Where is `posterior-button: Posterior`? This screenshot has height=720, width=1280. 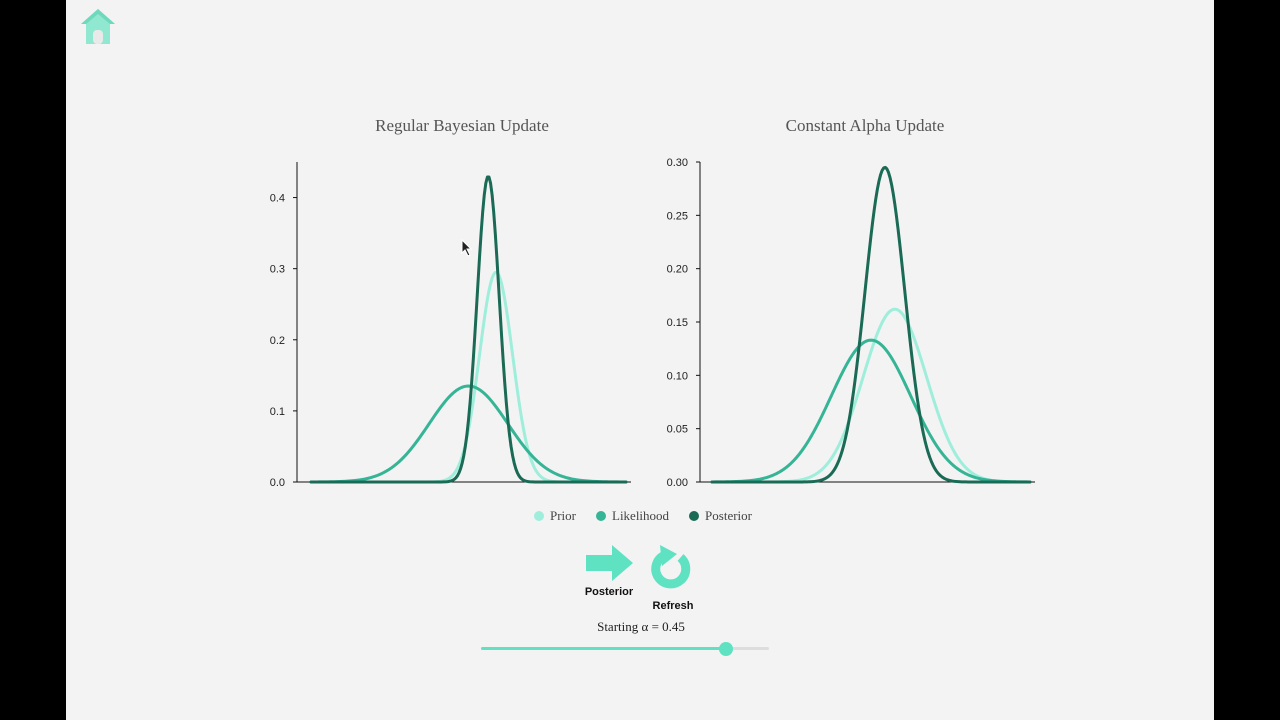
posterior-button: Posterior is located at coordinates (609, 571).